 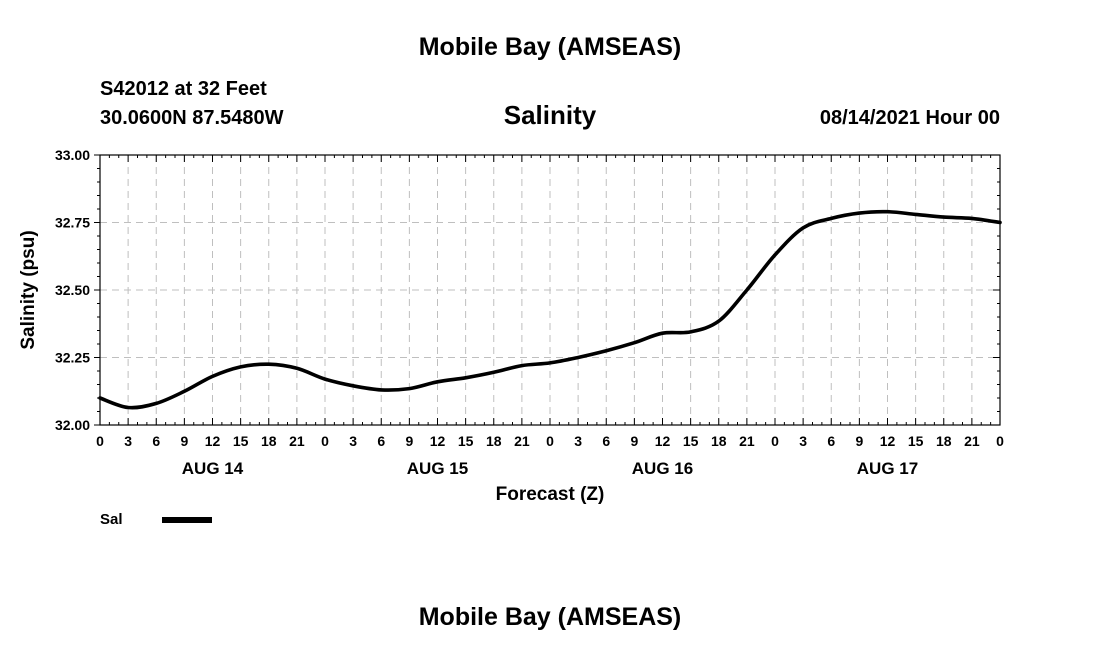 What do you see at coordinates (437, 468) in the screenshot?
I see `day-label: AUG 15` at bounding box center [437, 468].